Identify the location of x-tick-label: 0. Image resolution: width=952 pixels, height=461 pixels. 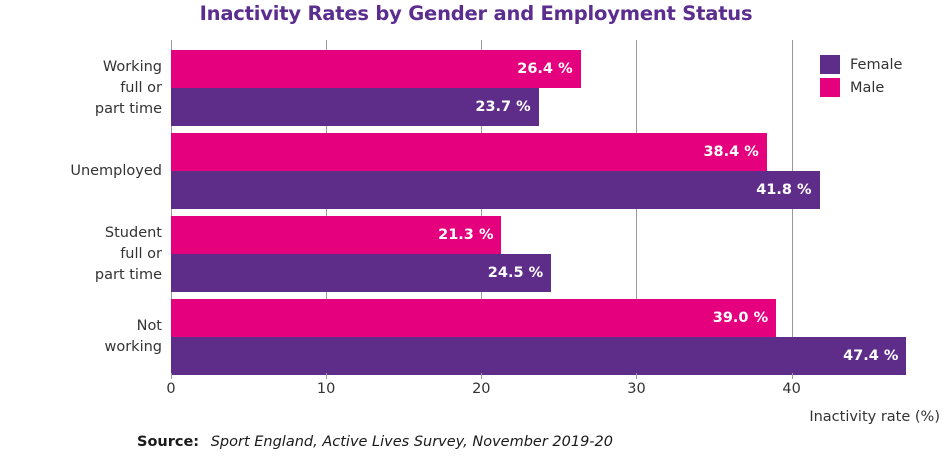
(171, 389).